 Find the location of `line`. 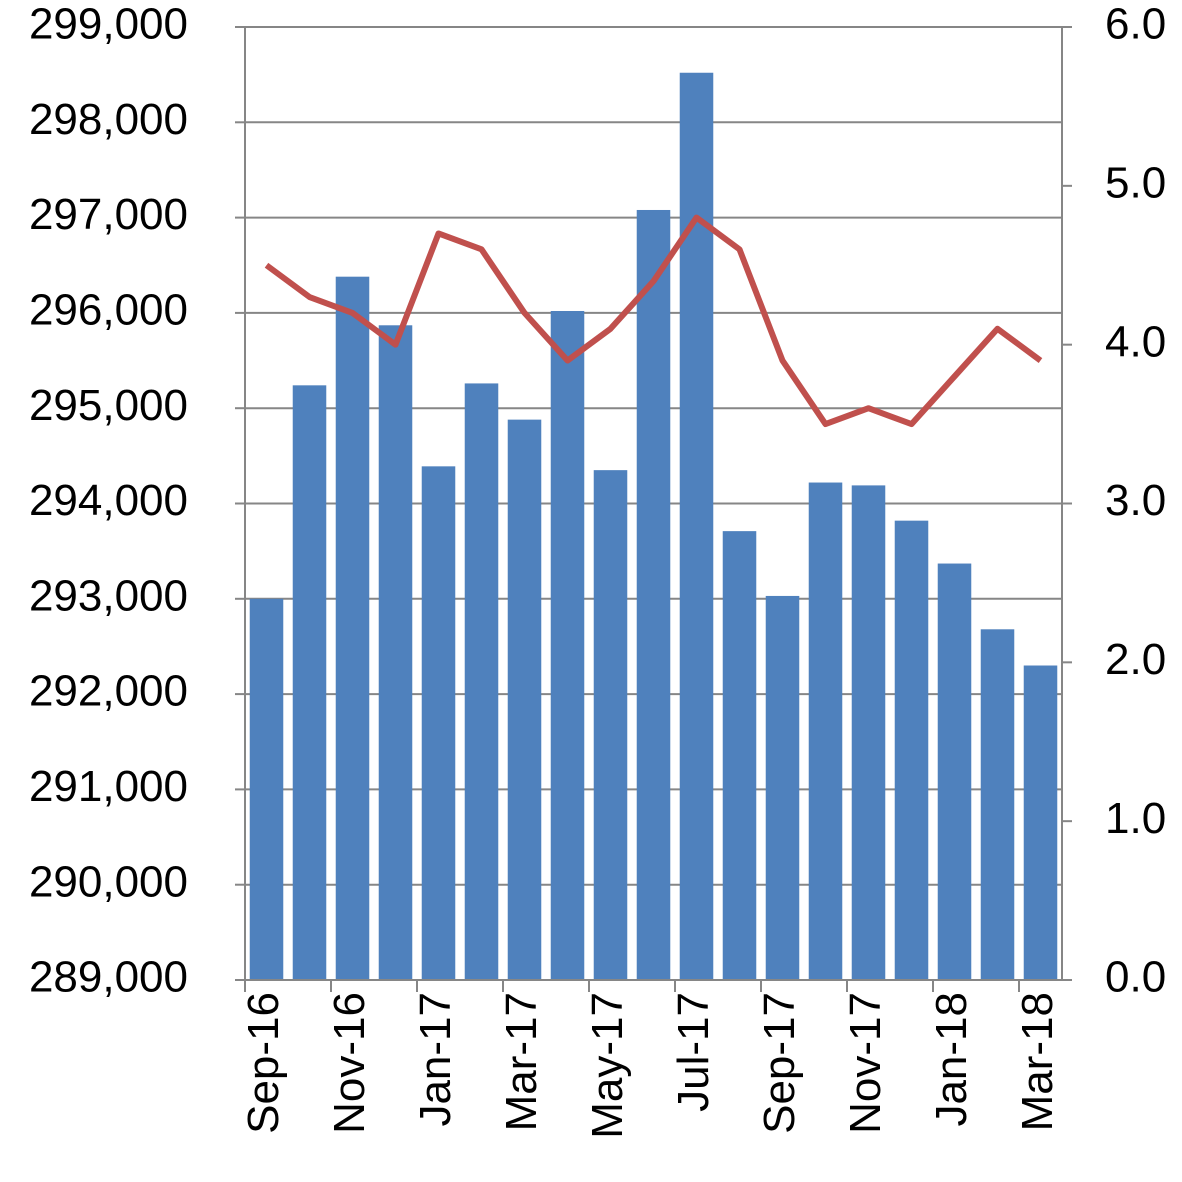

line is located at coordinates (653, 321).